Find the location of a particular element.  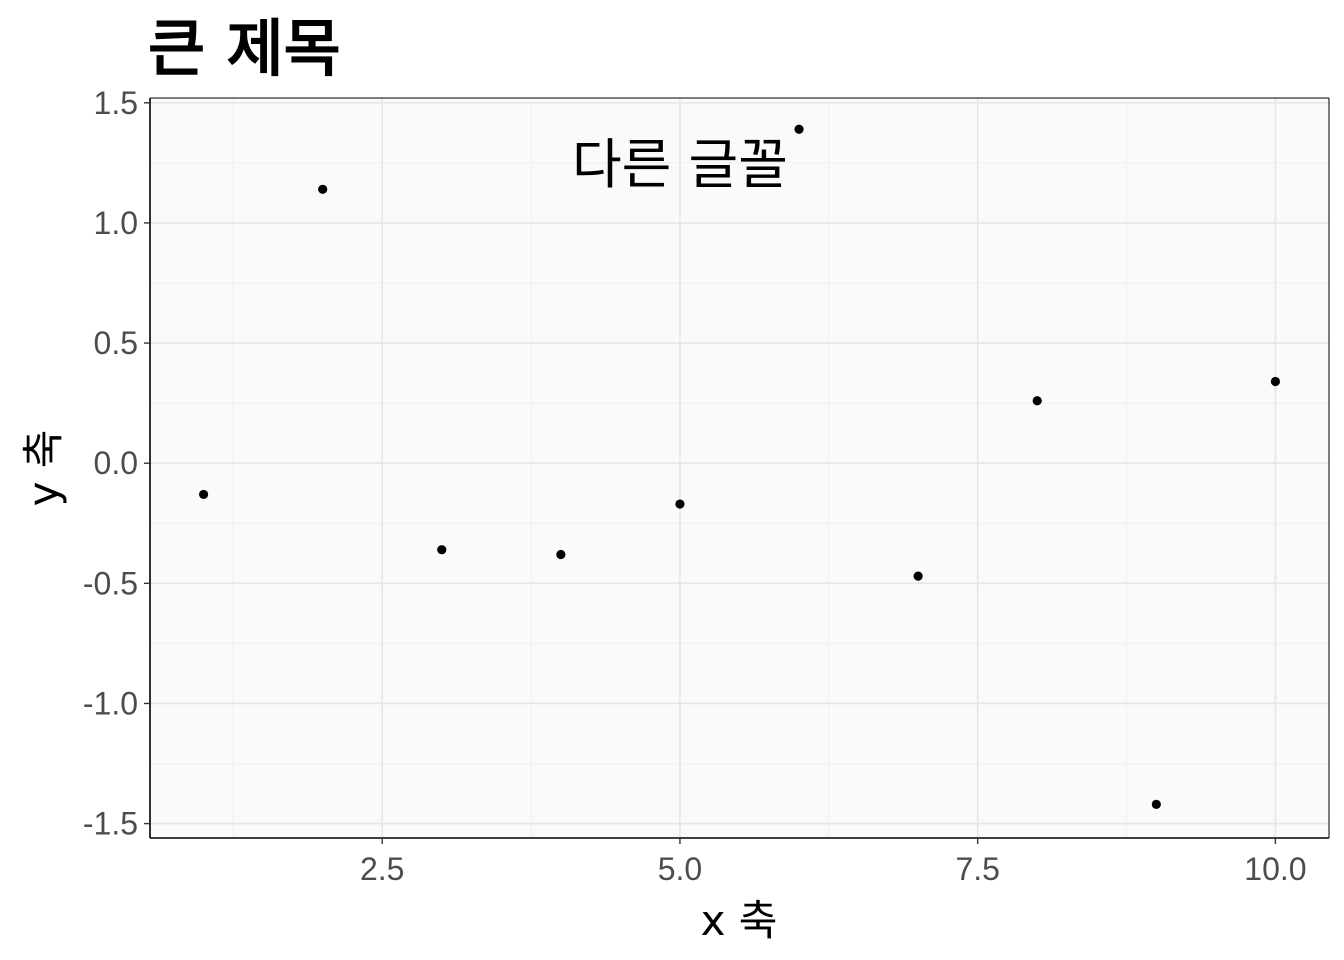

x-tick-label: 5.0 is located at coordinates (680, 869).